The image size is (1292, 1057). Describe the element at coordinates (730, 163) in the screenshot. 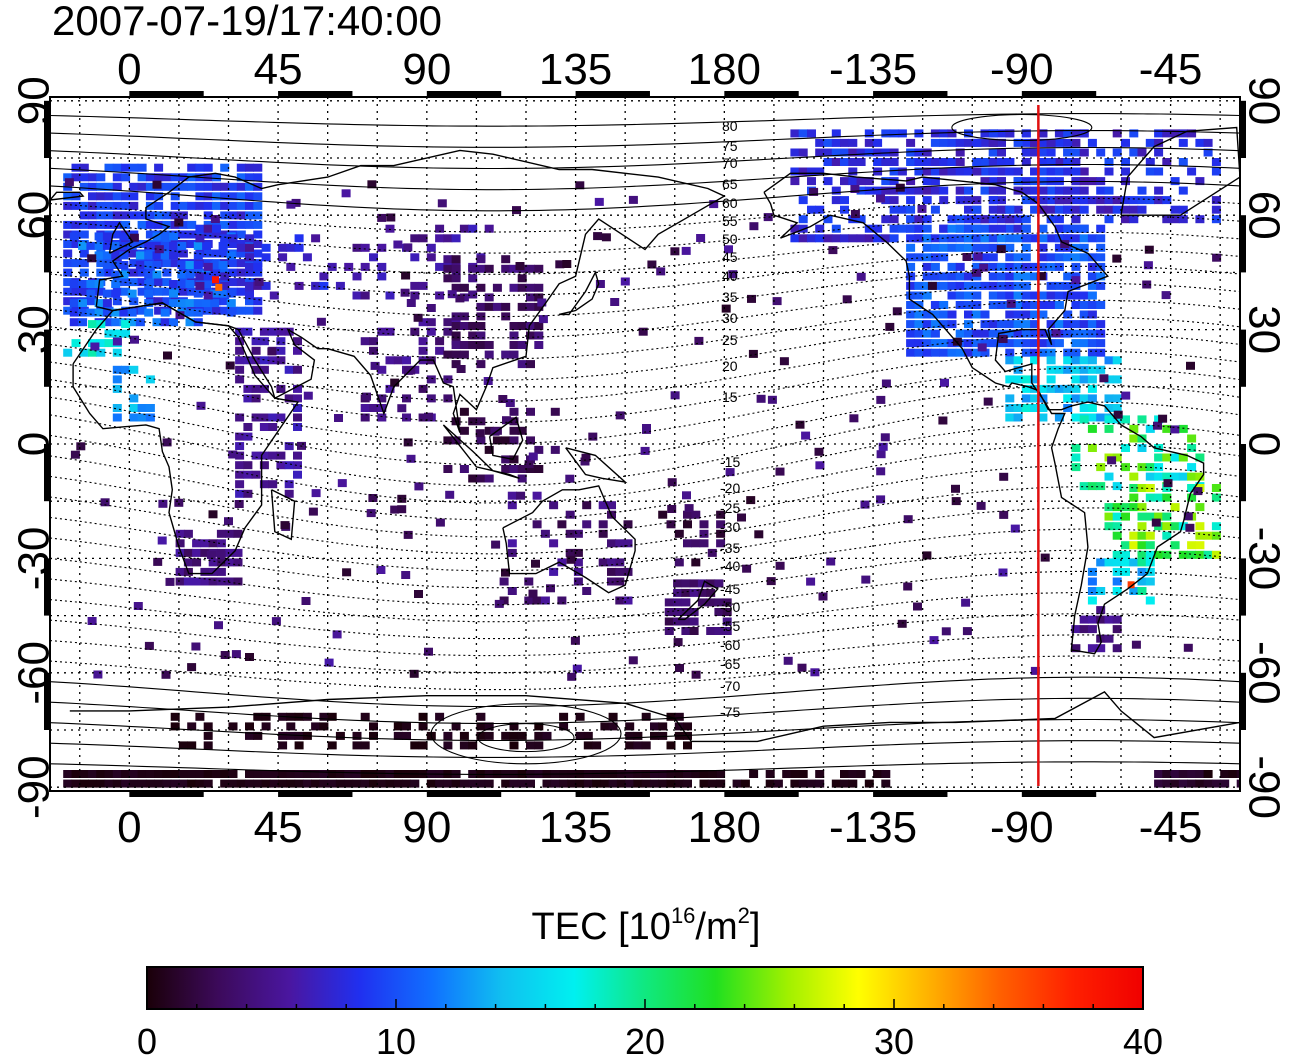

I see `mag-label-north-2: 70` at that location.